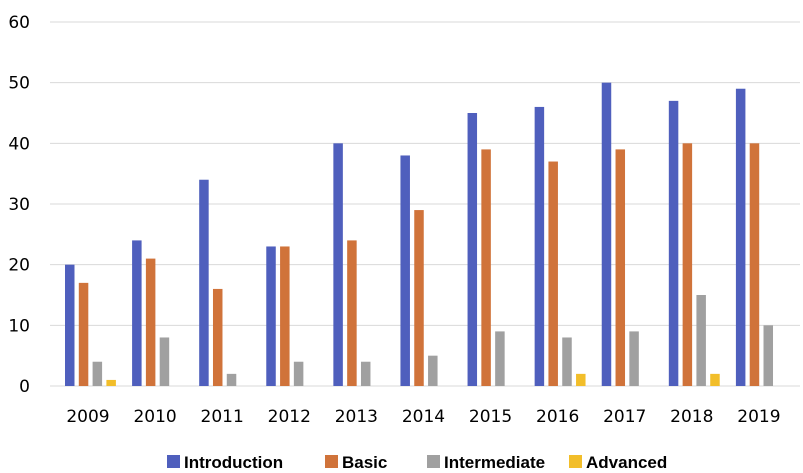 The image size is (803, 473). Describe the element at coordinates (19, 23) in the screenshot. I see `y-tick-label: 60` at that location.